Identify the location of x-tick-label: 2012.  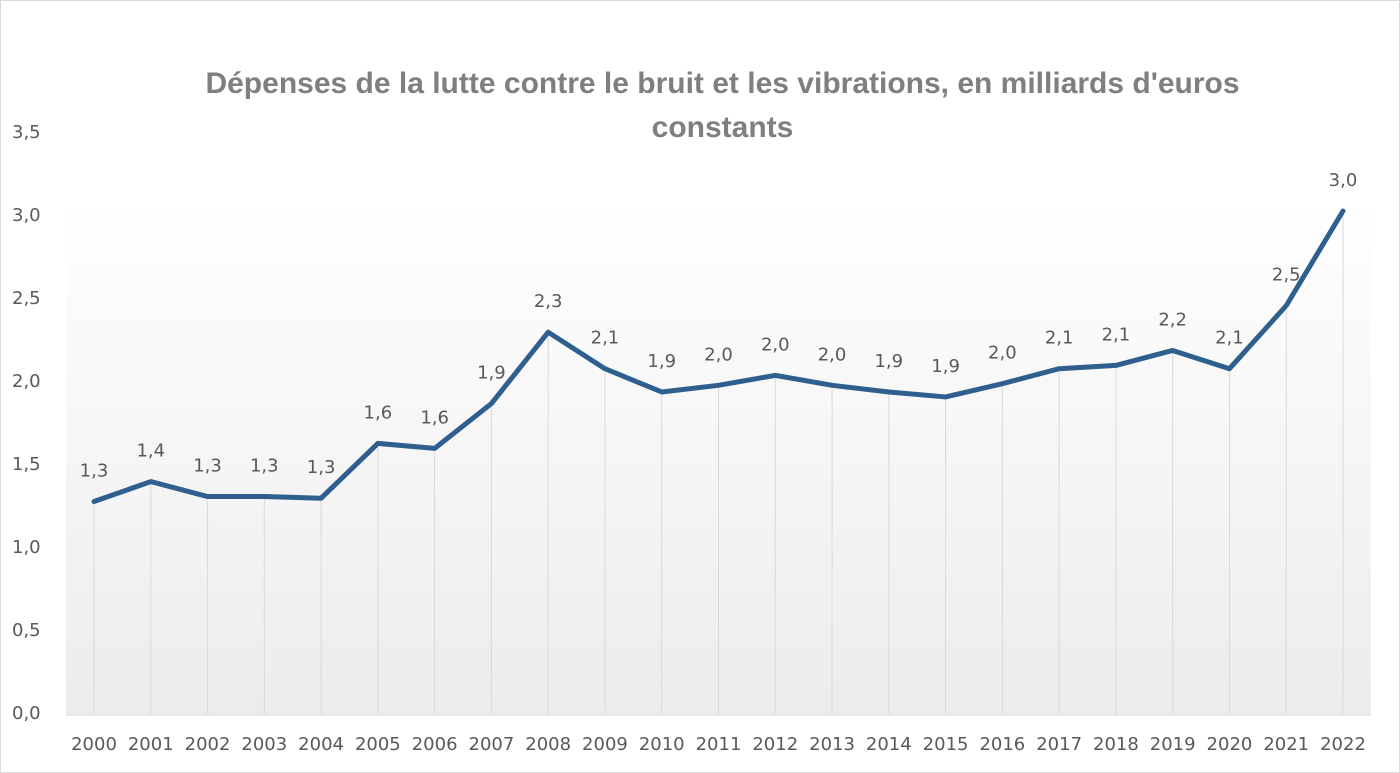
(775, 744).